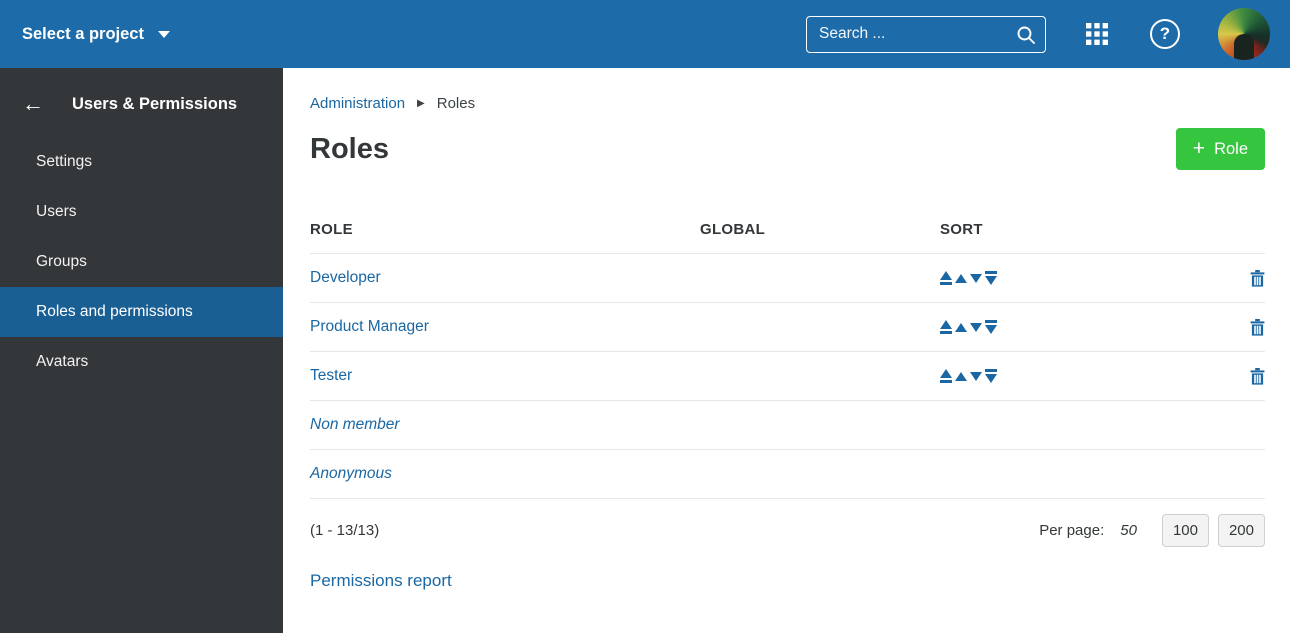  What do you see at coordinates (787, 149) in the screenshot?
I see `page-header: Roles + Role` at bounding box center [787, 149].